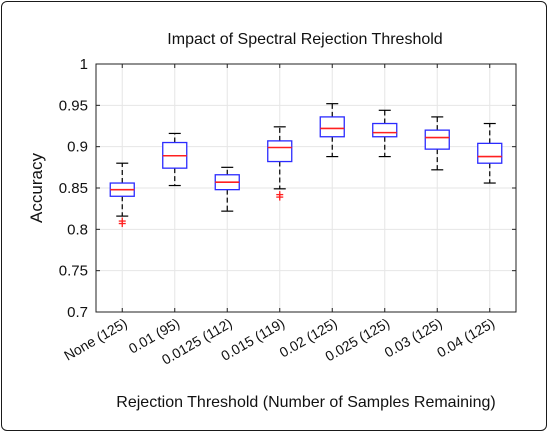 This screenshot has height=434, width=550. Describe the element at coordinates (77, 147) in the screenshot. I see `y-tick-label: 0.9` at that location.